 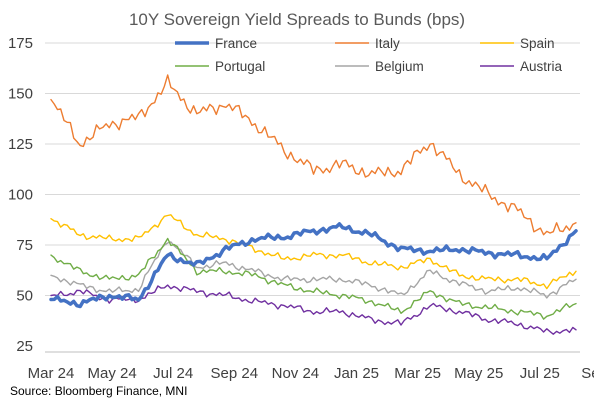 What do you see at coordinates (98, 391) in the screenshot?
I see `source-note: Source: Bloomberg Finance, MNI` at bounding box center [98, 391].